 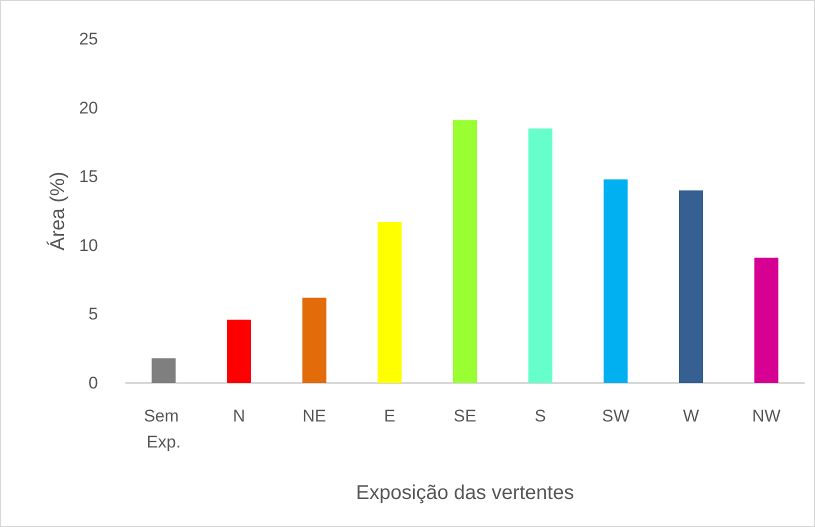 What do you see at coordinates (465, 416) in the screenshot?
I see `x-tick-label: SE` at bounding box center [465, 416].